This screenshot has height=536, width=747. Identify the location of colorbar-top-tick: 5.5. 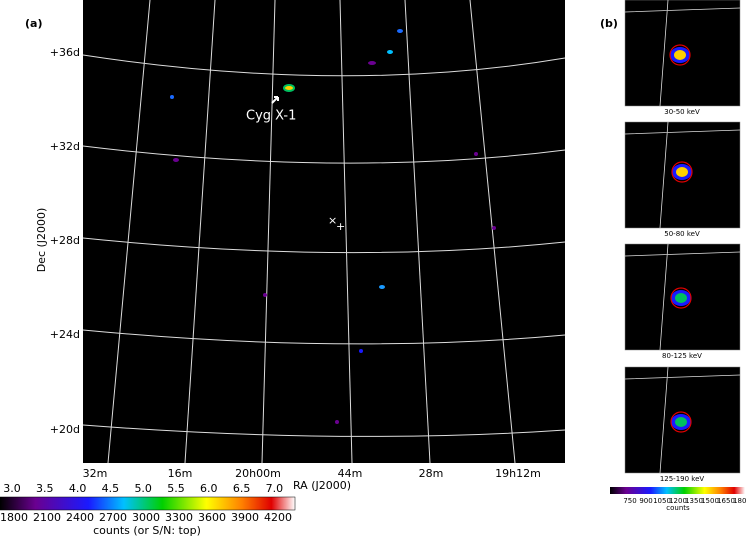
(176, 488).